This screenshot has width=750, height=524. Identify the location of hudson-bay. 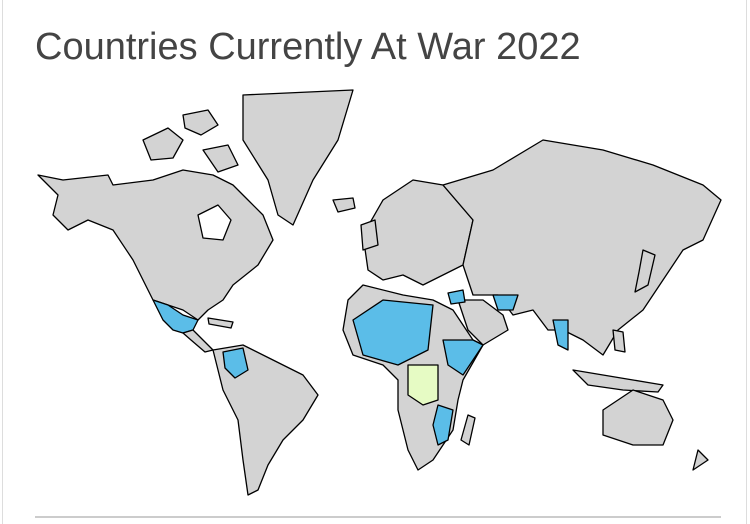
(214, 222).